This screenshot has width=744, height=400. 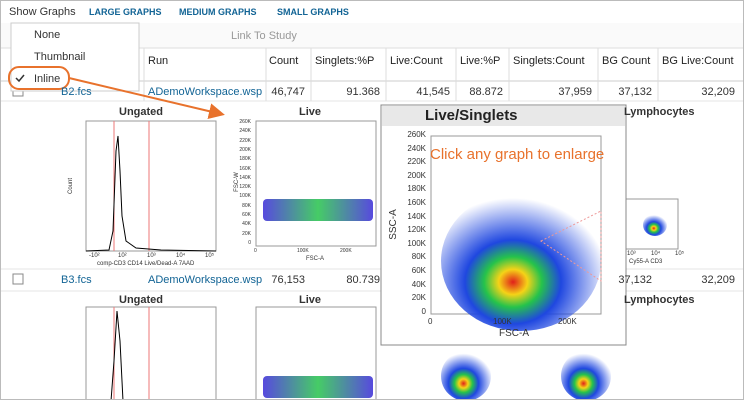 I want to click on column-header: Count, so click(x=284, y=61).